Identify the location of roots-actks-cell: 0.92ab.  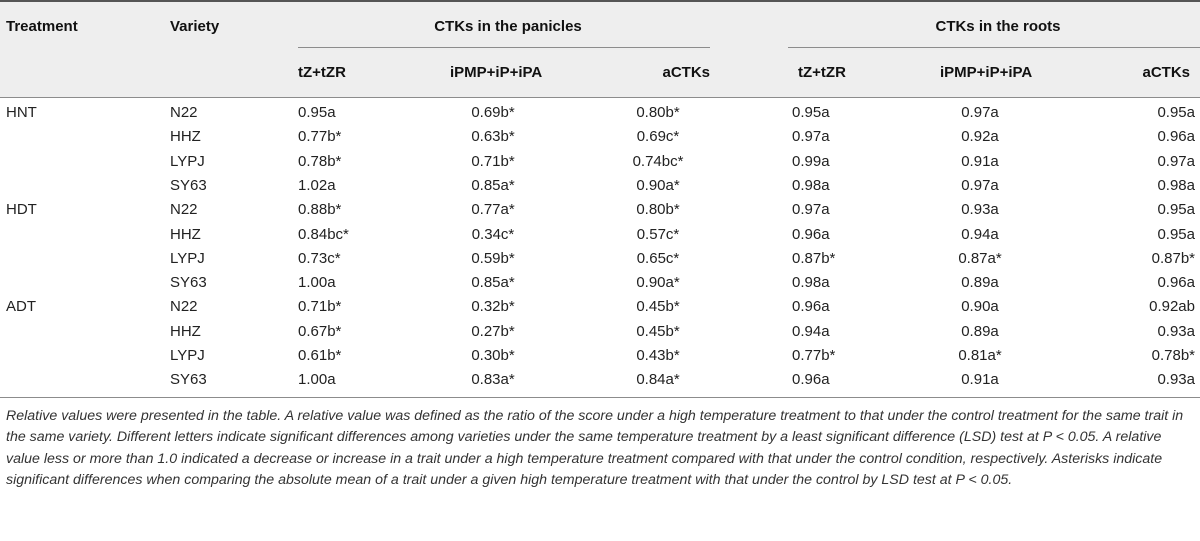
(1172, 307).